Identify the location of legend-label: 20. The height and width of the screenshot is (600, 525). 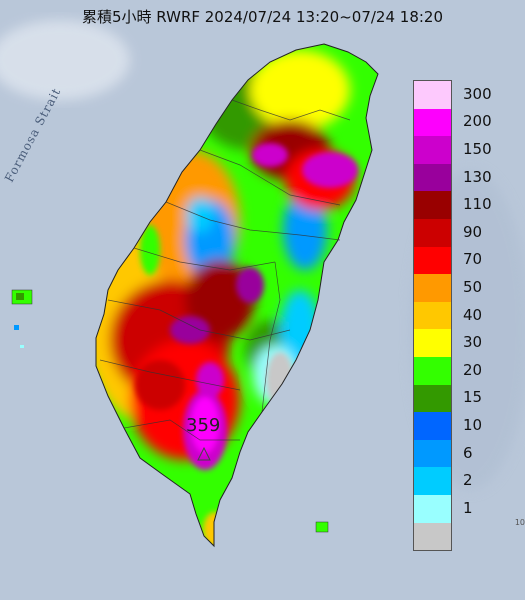
(473, 369).